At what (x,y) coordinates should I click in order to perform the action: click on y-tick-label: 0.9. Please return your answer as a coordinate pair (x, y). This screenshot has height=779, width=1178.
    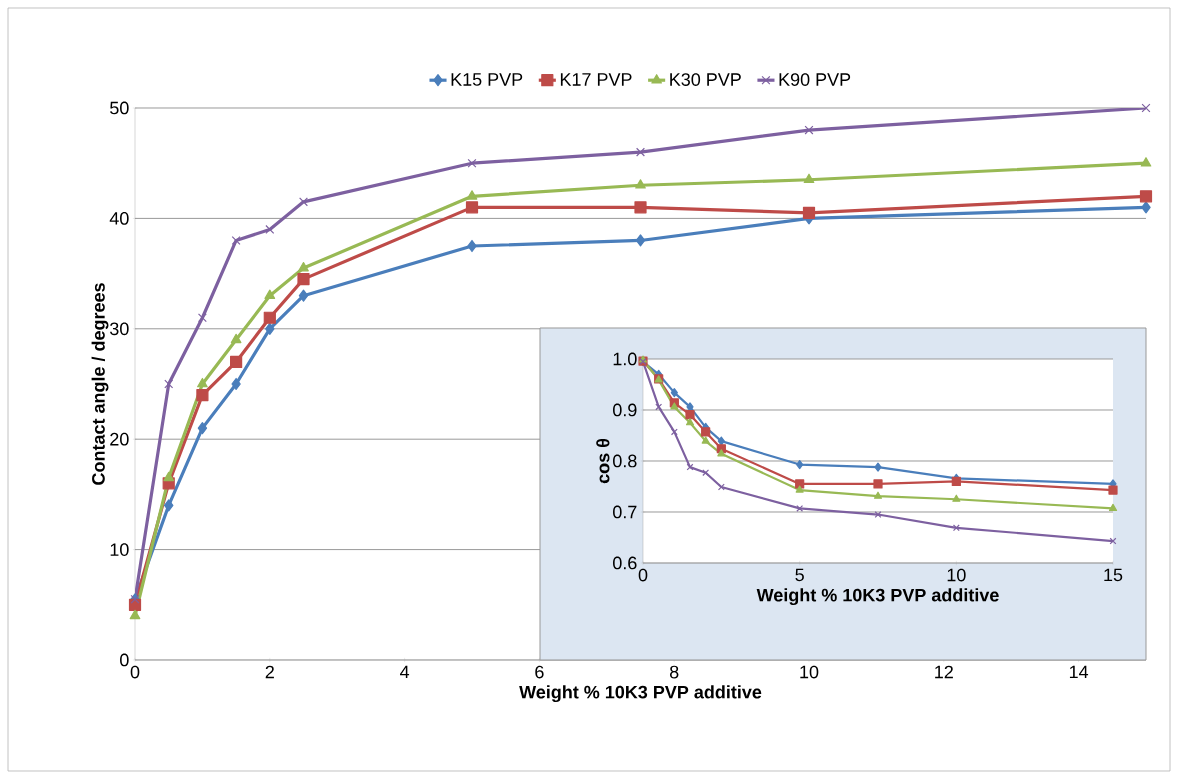
    Looking at the image, I should click on (625, 410).